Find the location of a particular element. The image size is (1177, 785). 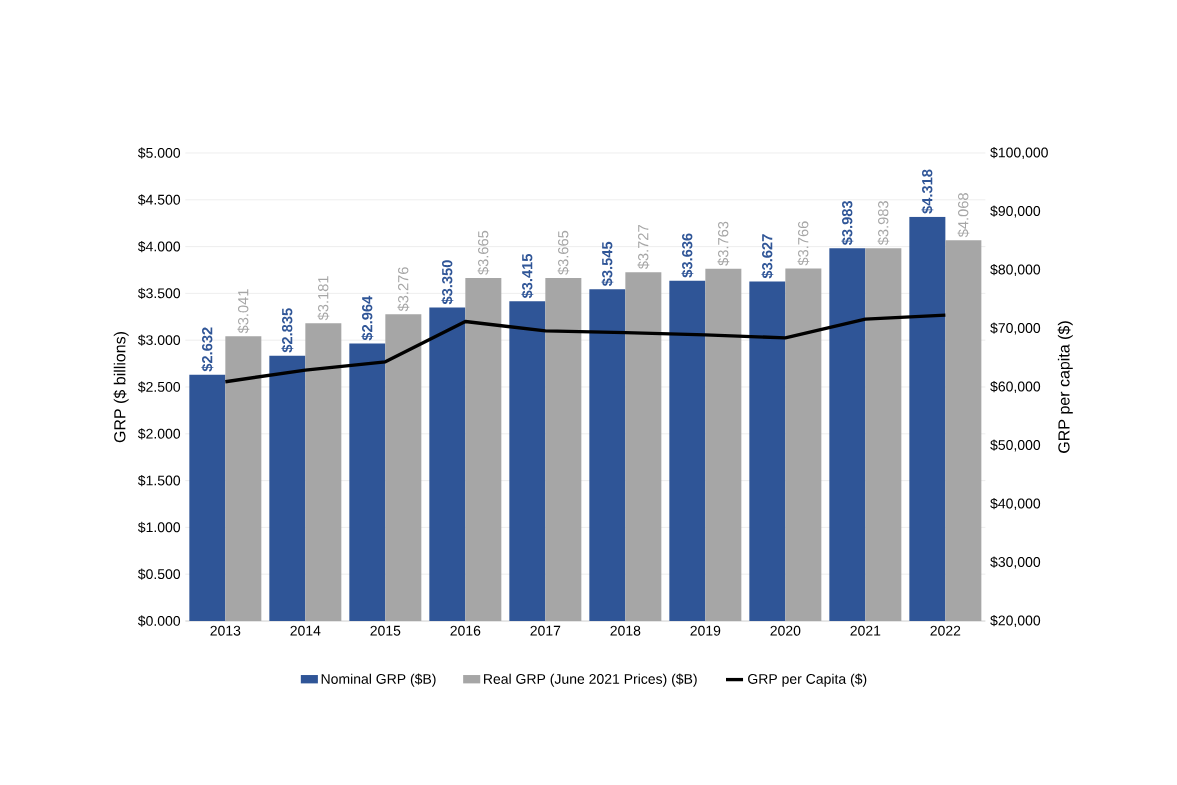

y-tick-label: $0.000 is located at coordinates (159, 621).